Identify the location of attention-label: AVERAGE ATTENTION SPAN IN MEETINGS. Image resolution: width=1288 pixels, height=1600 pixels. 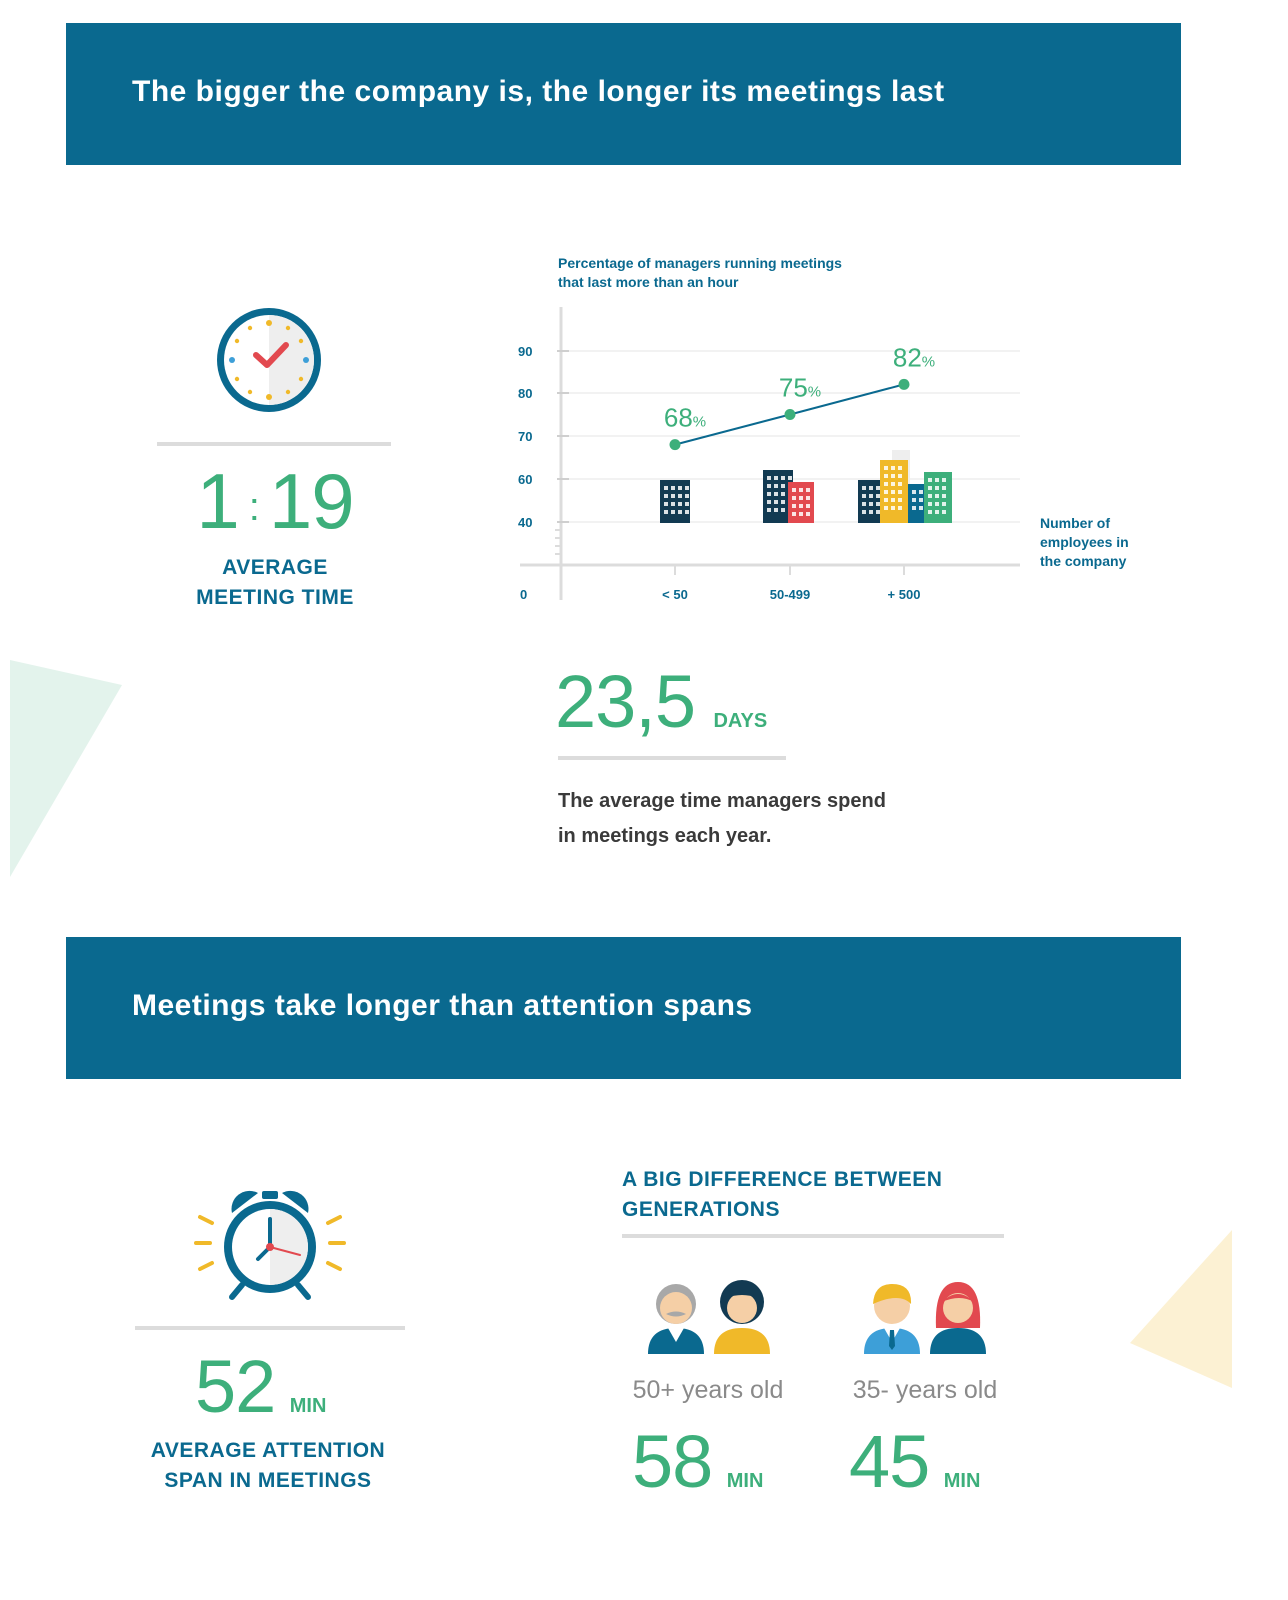
(268, 1466).